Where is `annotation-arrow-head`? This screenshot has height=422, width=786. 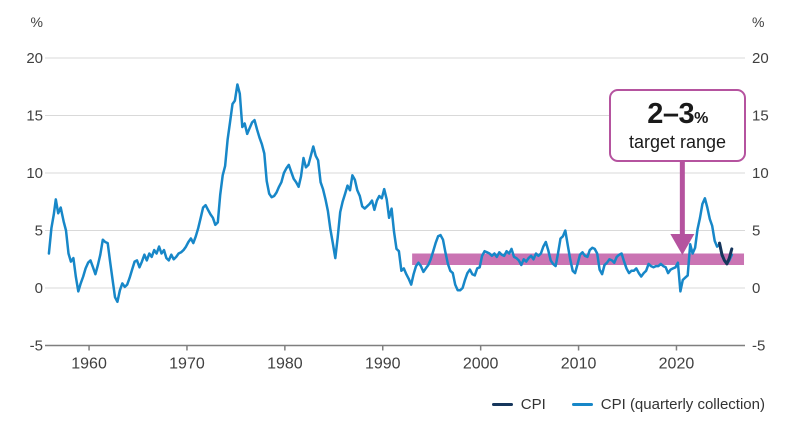 annotation-arrow-head is located at coordinates (682, 244).